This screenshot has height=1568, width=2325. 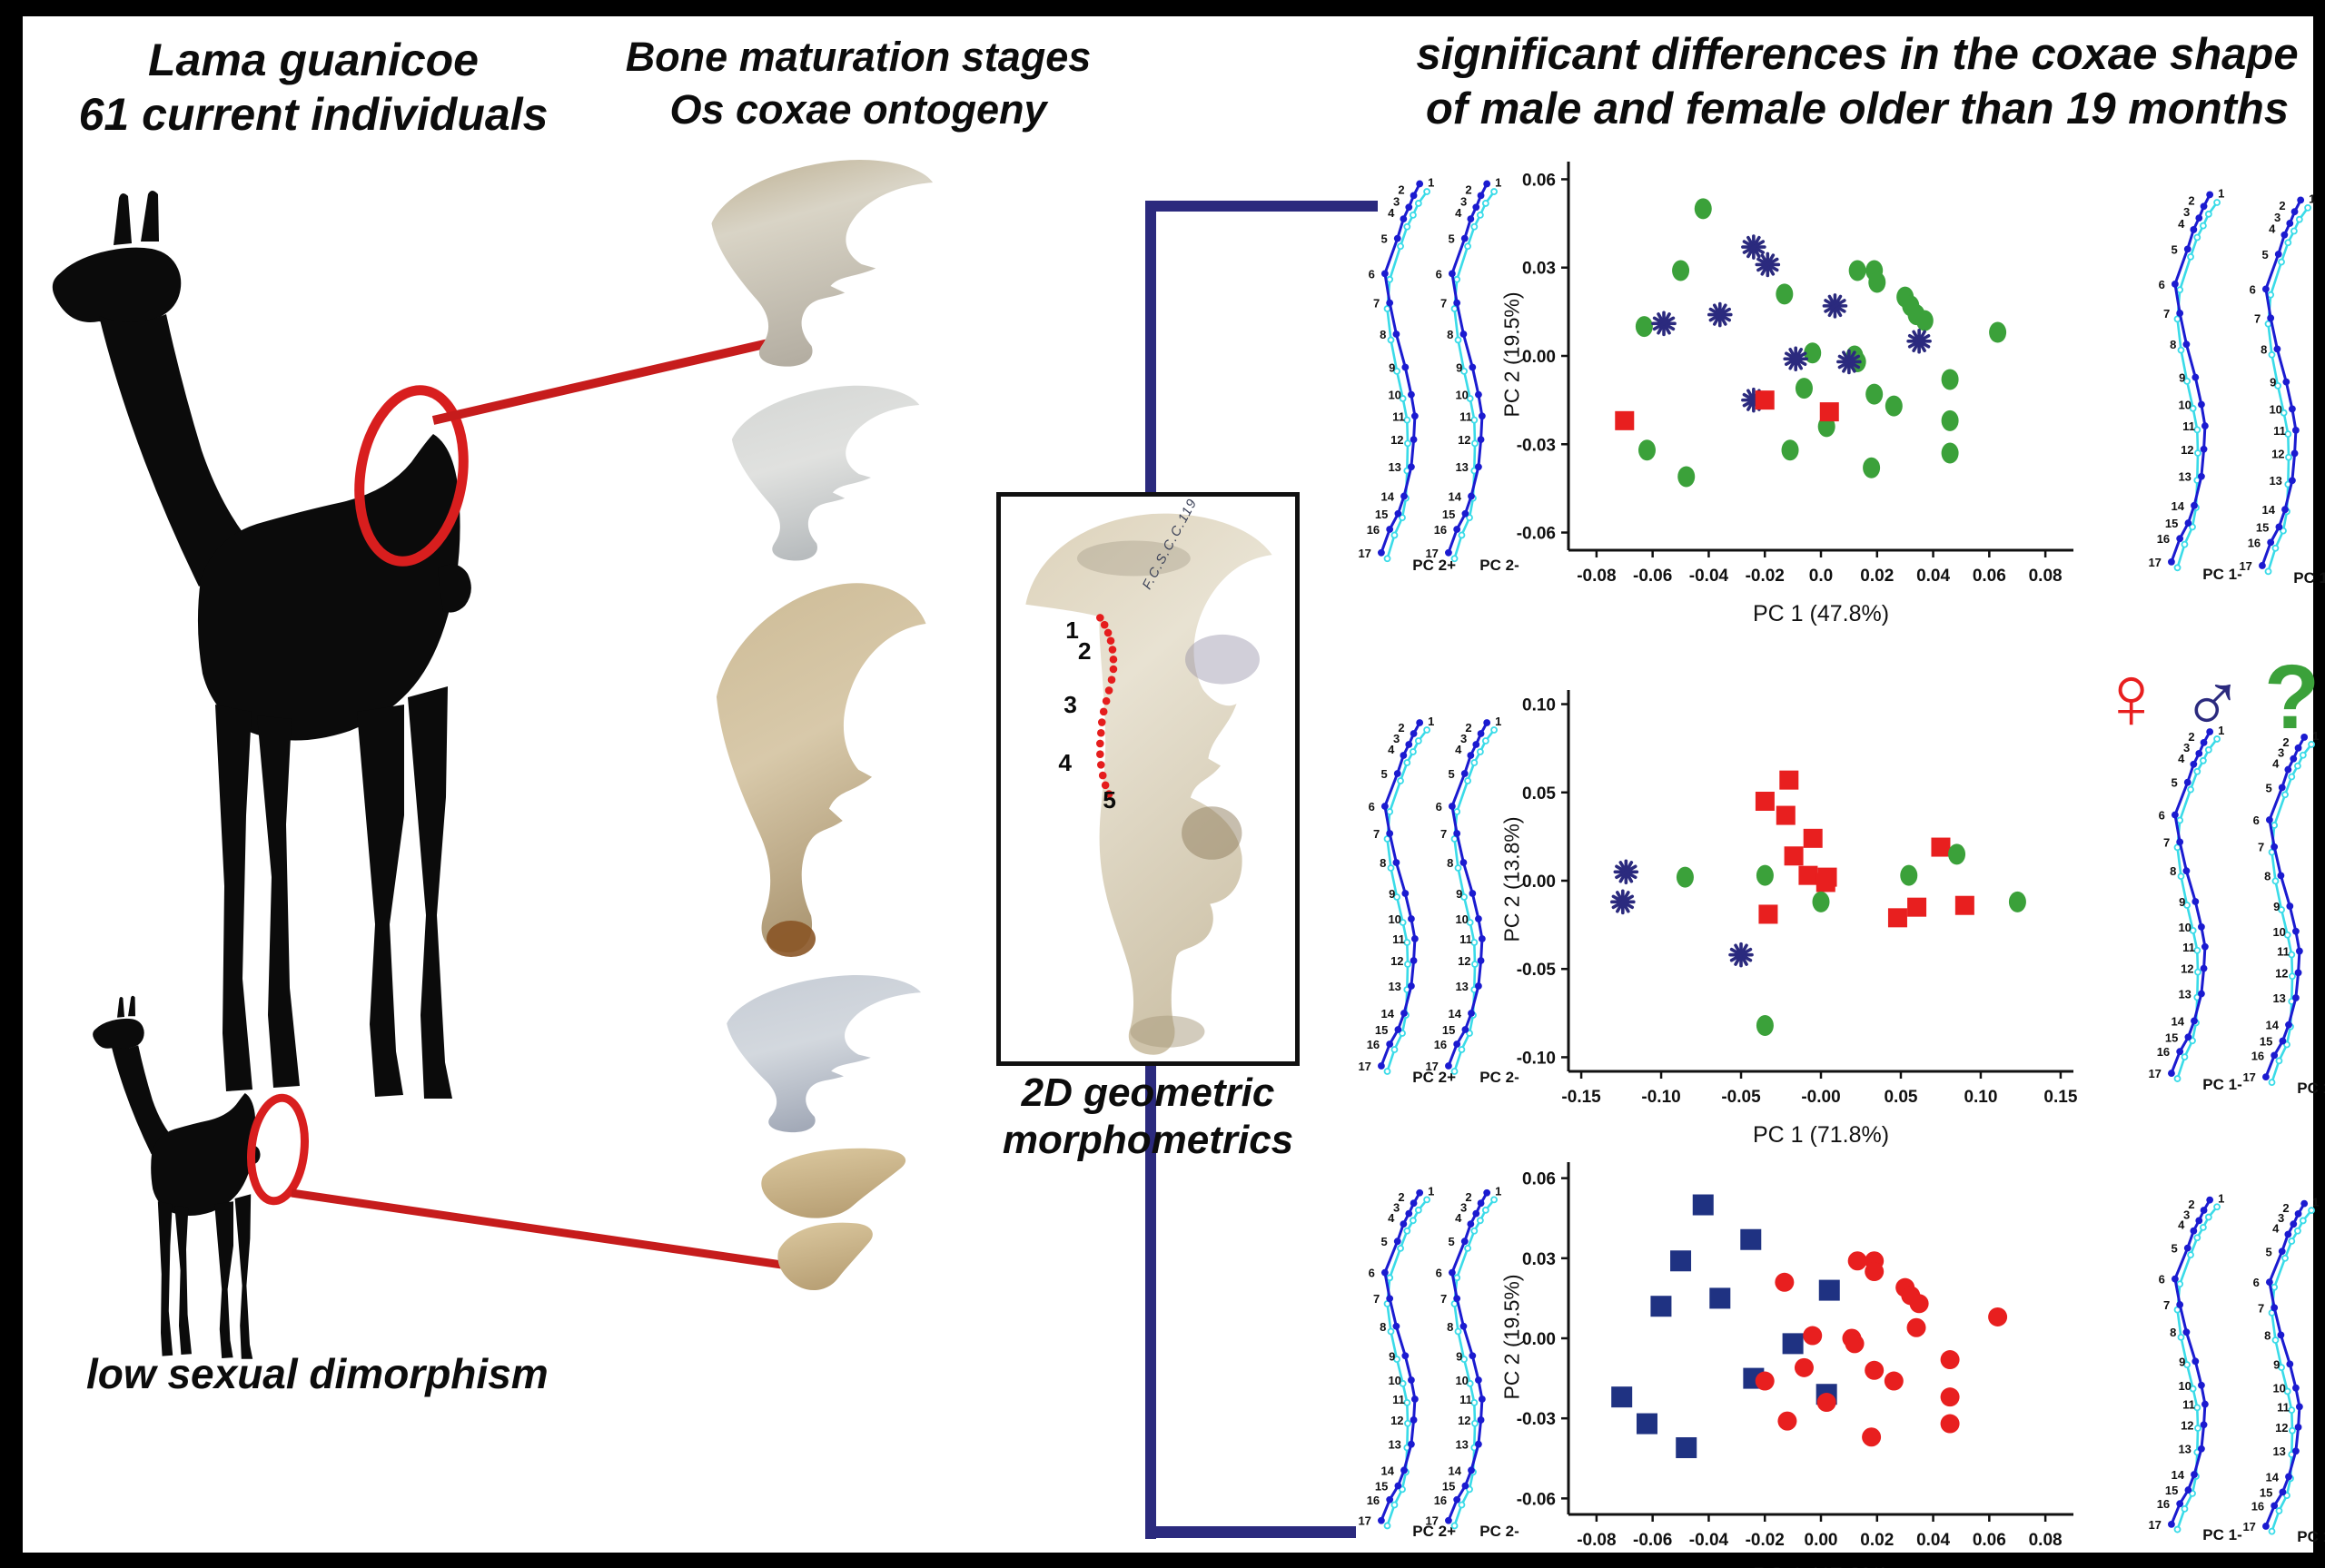 I want to click on y-tick-label: 0.03, so click(x=1539, y=1260).